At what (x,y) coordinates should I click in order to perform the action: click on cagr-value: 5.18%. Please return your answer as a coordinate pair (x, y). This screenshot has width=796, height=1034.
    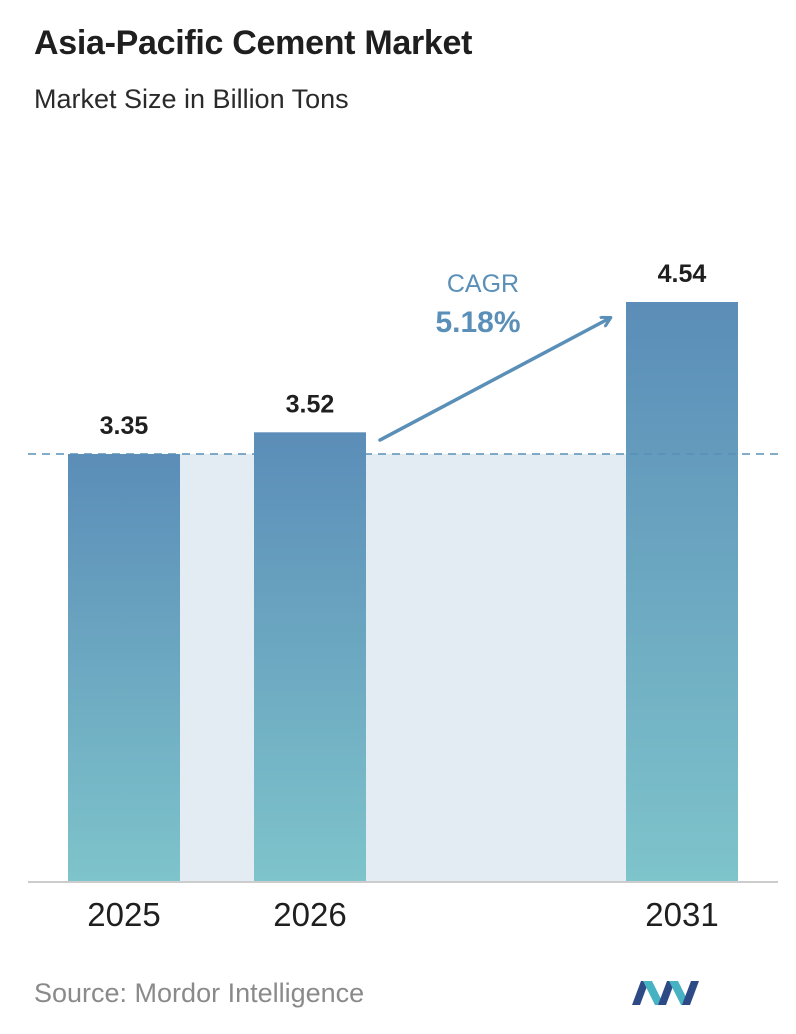
    Looking at the image, I should click on (477, 322).